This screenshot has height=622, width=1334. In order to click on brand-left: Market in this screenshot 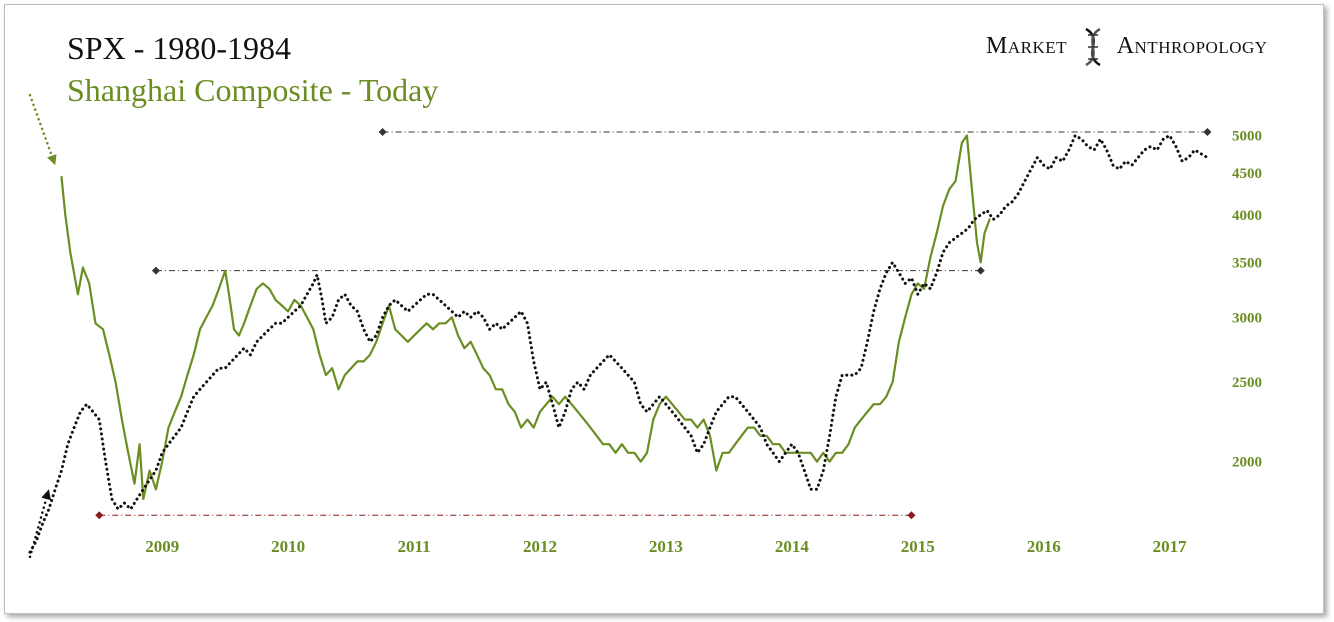, I will do `click(1027, 46)`.